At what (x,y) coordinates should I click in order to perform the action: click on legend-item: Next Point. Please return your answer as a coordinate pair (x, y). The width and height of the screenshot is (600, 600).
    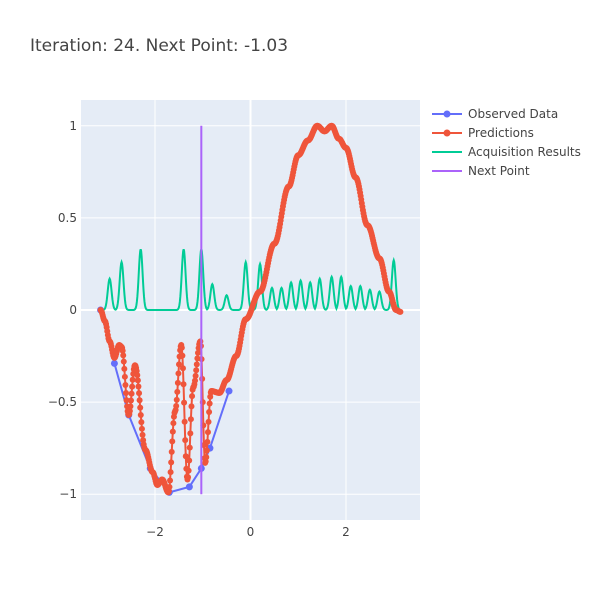
    Looking at the image, I should click on (481, 171).